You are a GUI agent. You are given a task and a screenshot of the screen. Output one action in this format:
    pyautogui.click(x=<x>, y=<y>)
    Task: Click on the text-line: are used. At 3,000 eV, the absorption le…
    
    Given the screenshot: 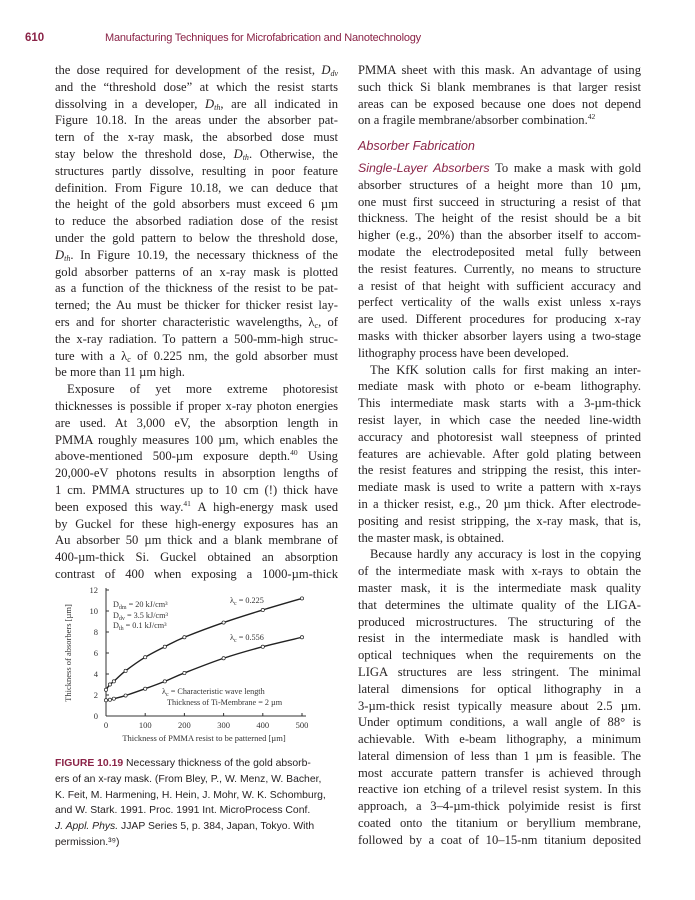 What is the action you would take?
    pyautogui.click(x=196, y=422)
    